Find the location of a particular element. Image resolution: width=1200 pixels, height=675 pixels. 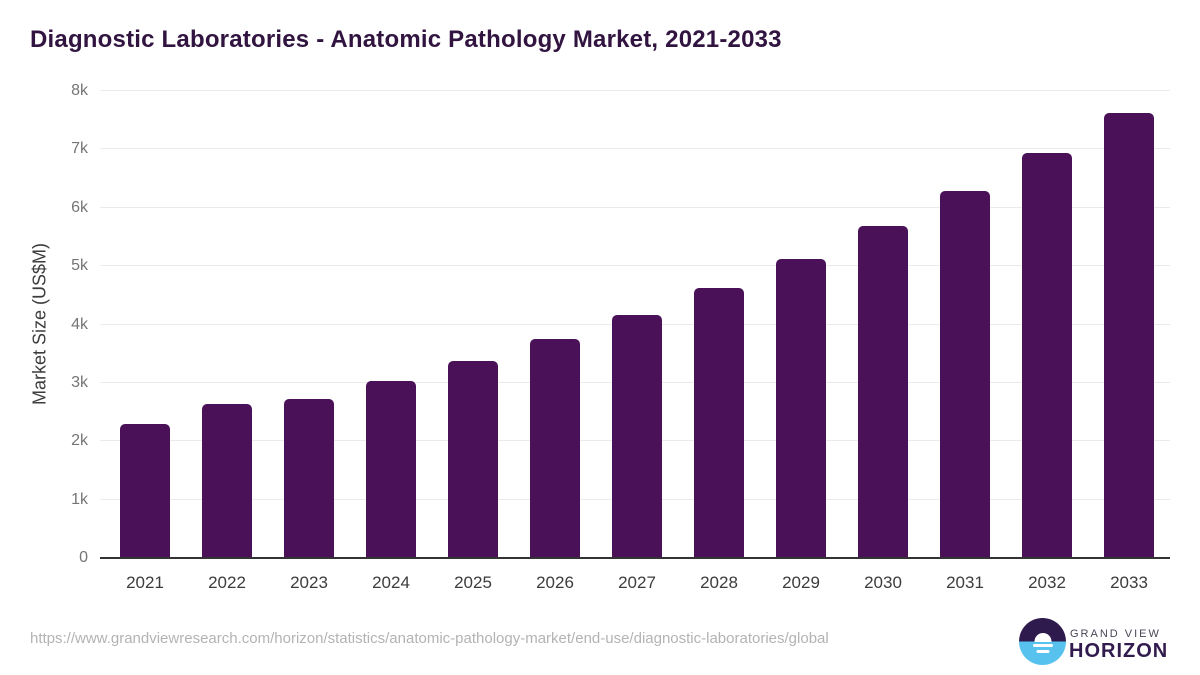

gridline-8k is located at coordinates (635, 90).